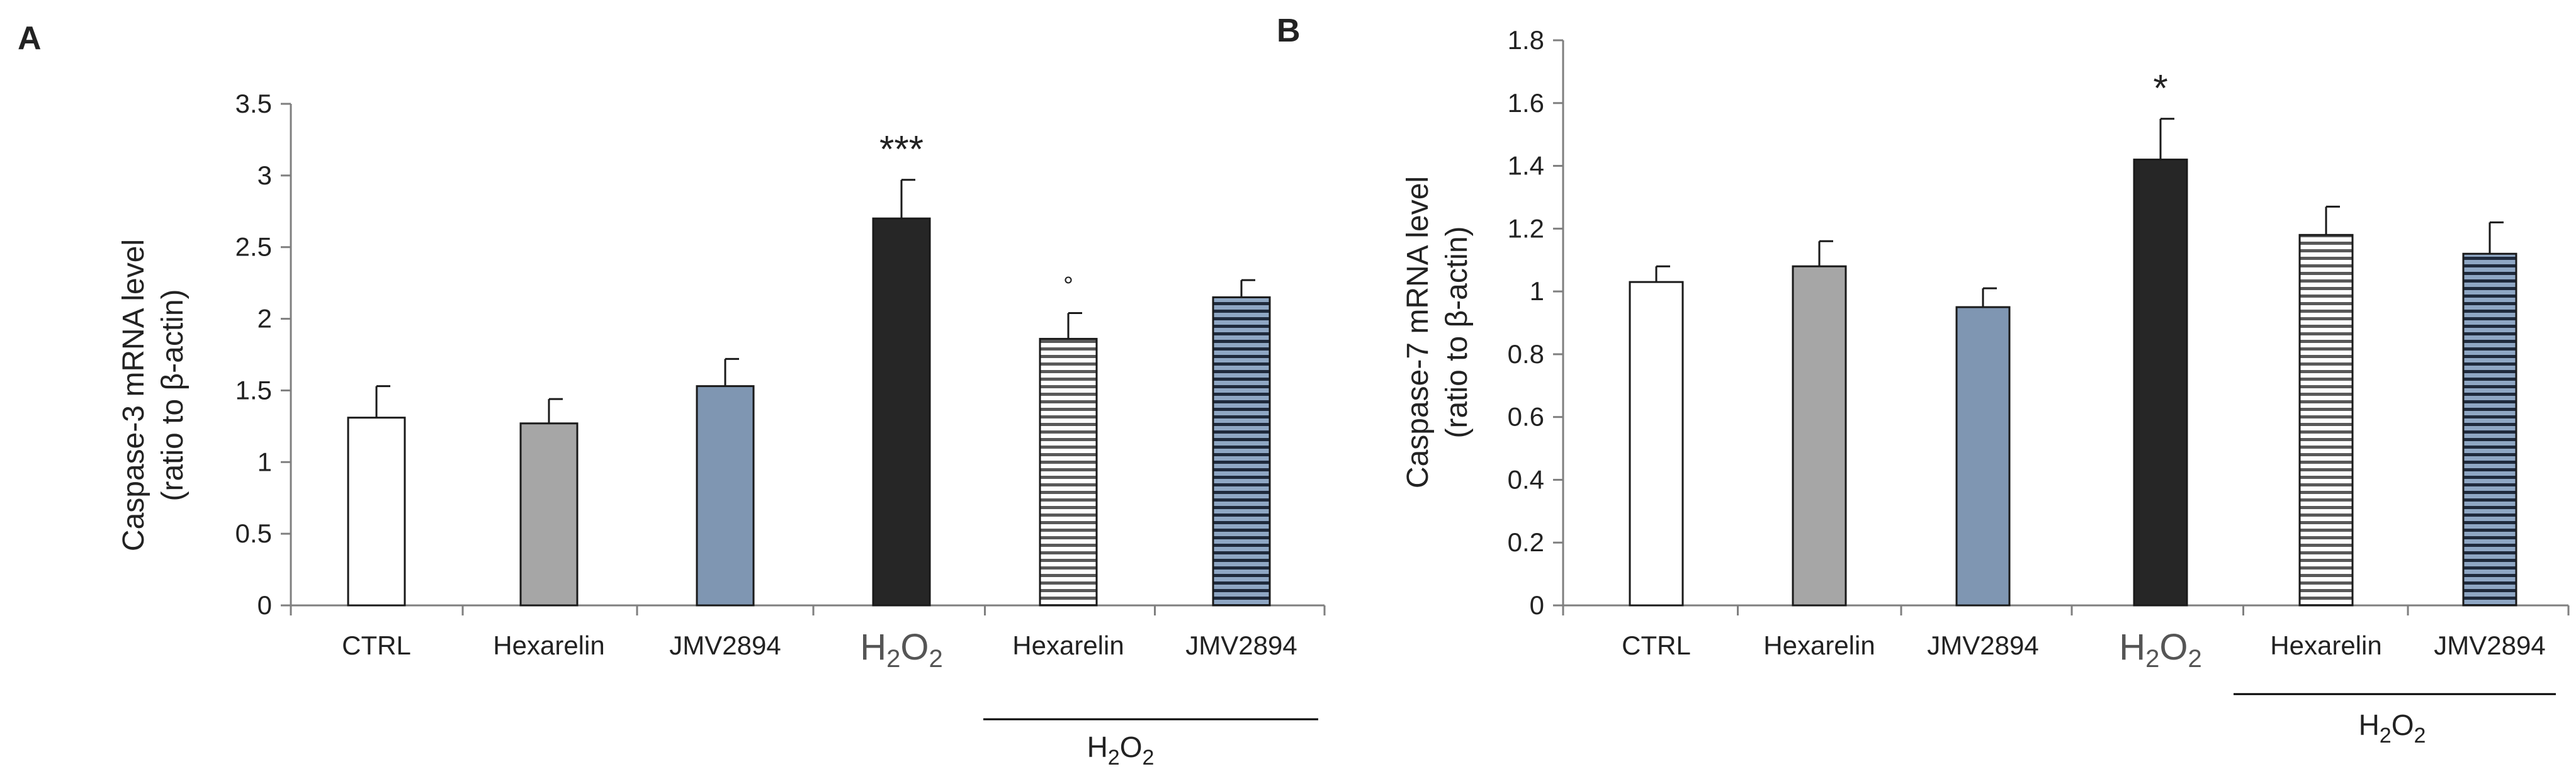 The image size is (2576, 769). What do you see at coordinates (1289, 31) in the screenshot?
I see `panel-b-letter: B` at bounding box center [1289, 31].